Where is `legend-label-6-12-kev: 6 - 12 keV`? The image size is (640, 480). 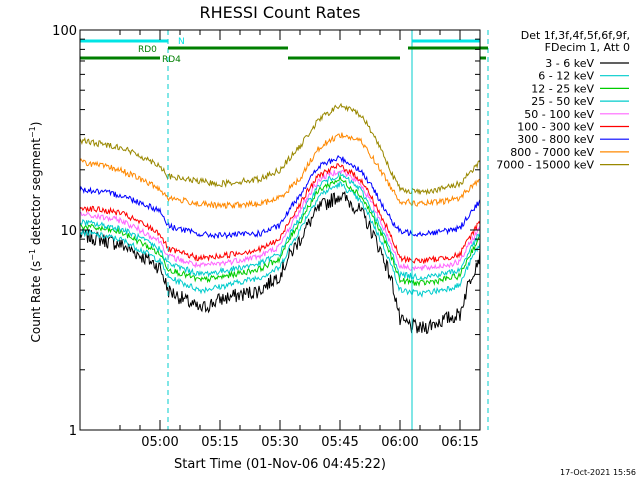
legend-label-6-12-kev: 6 - 12 keV is located at coordinates (566, 76).